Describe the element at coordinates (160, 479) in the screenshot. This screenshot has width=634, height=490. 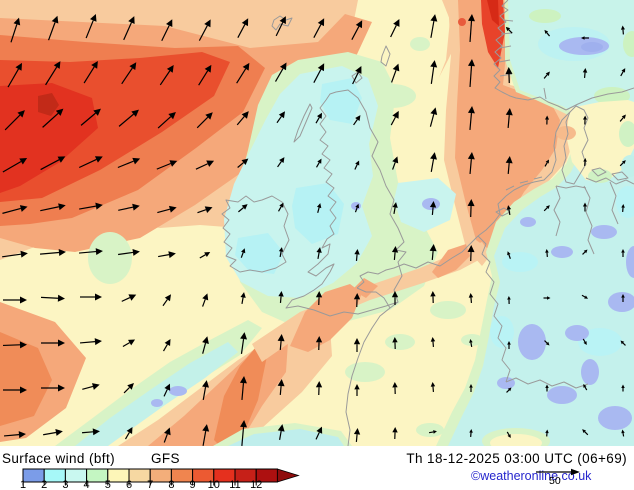
I see `legend-colorbar: 1 2 3 4 5 6 7 8 9 10 11 12` at that location.